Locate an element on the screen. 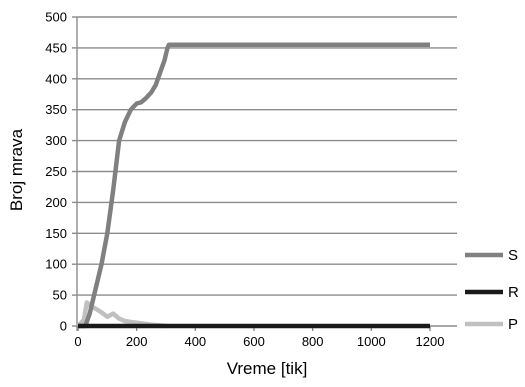 The width and height of the screenshot is (525, 387). x-tick-label: 1200 is located at coordinates (430, 341).